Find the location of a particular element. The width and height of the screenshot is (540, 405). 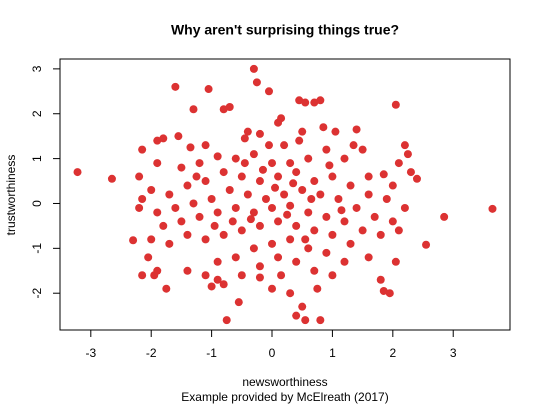

y-tick-label: -2 is located at coordinates (37, 293).